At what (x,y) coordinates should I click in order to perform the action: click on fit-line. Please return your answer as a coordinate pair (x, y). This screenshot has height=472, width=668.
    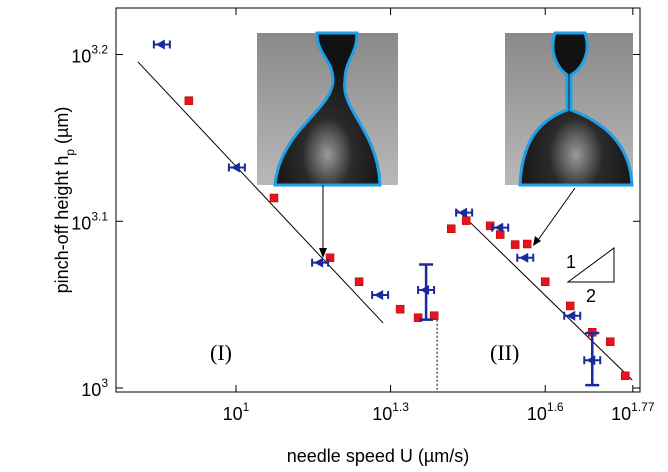
    Looking at the image, I should click on (544, 295).